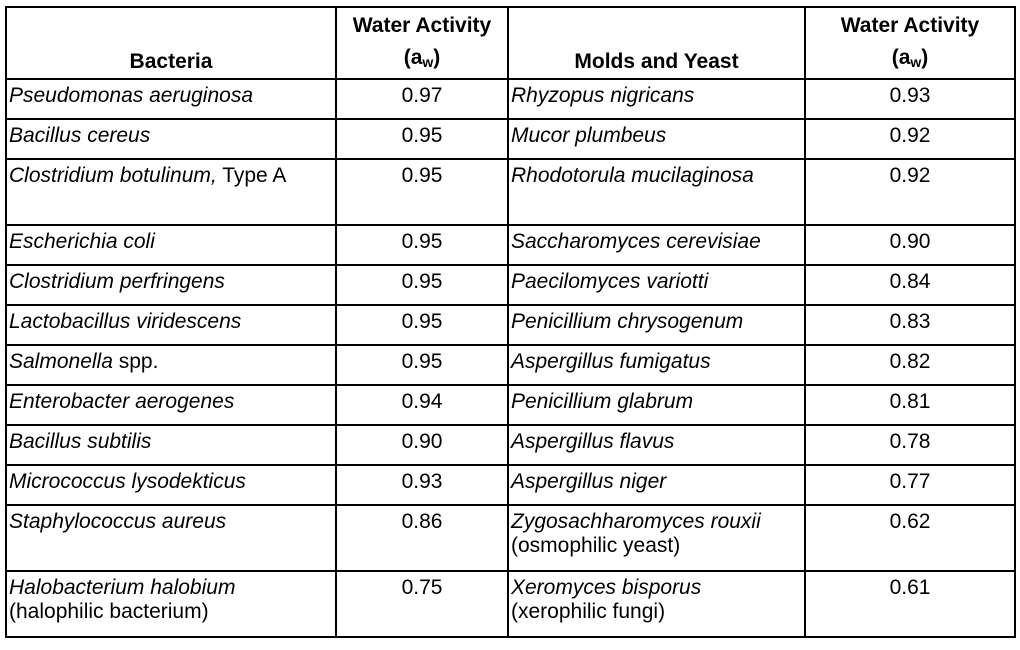 The width and height of the screenshot is (1020, 650). What do you see at coordinates (910, 405) in the screenshot?
I see `mold-aw-cell: 0.81` at bounding box center [910, 405].